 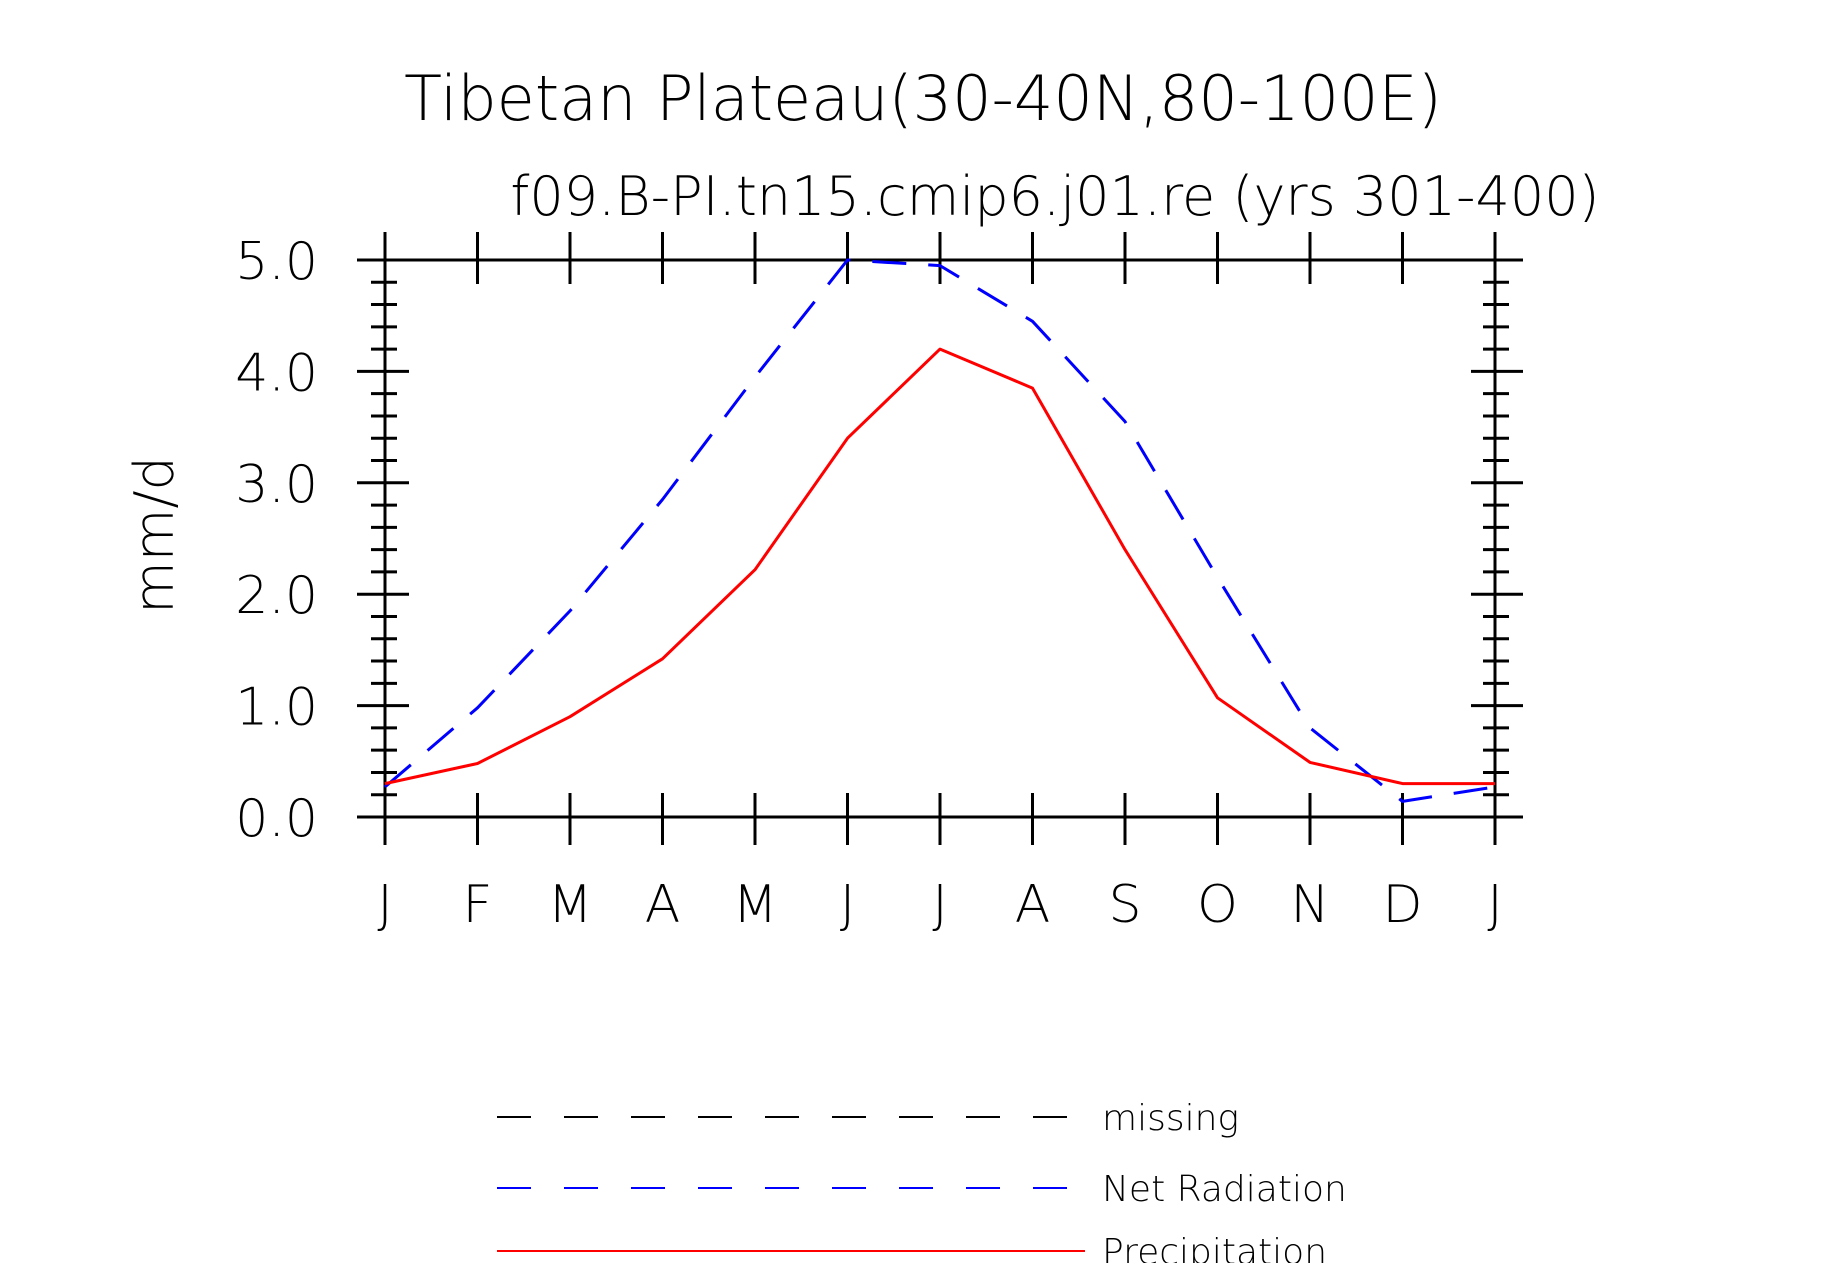 What do you see at coordinates (276, 708) in the screenshot?
I see `y-tick-label: 1.0` at bounding box center [276, 708].